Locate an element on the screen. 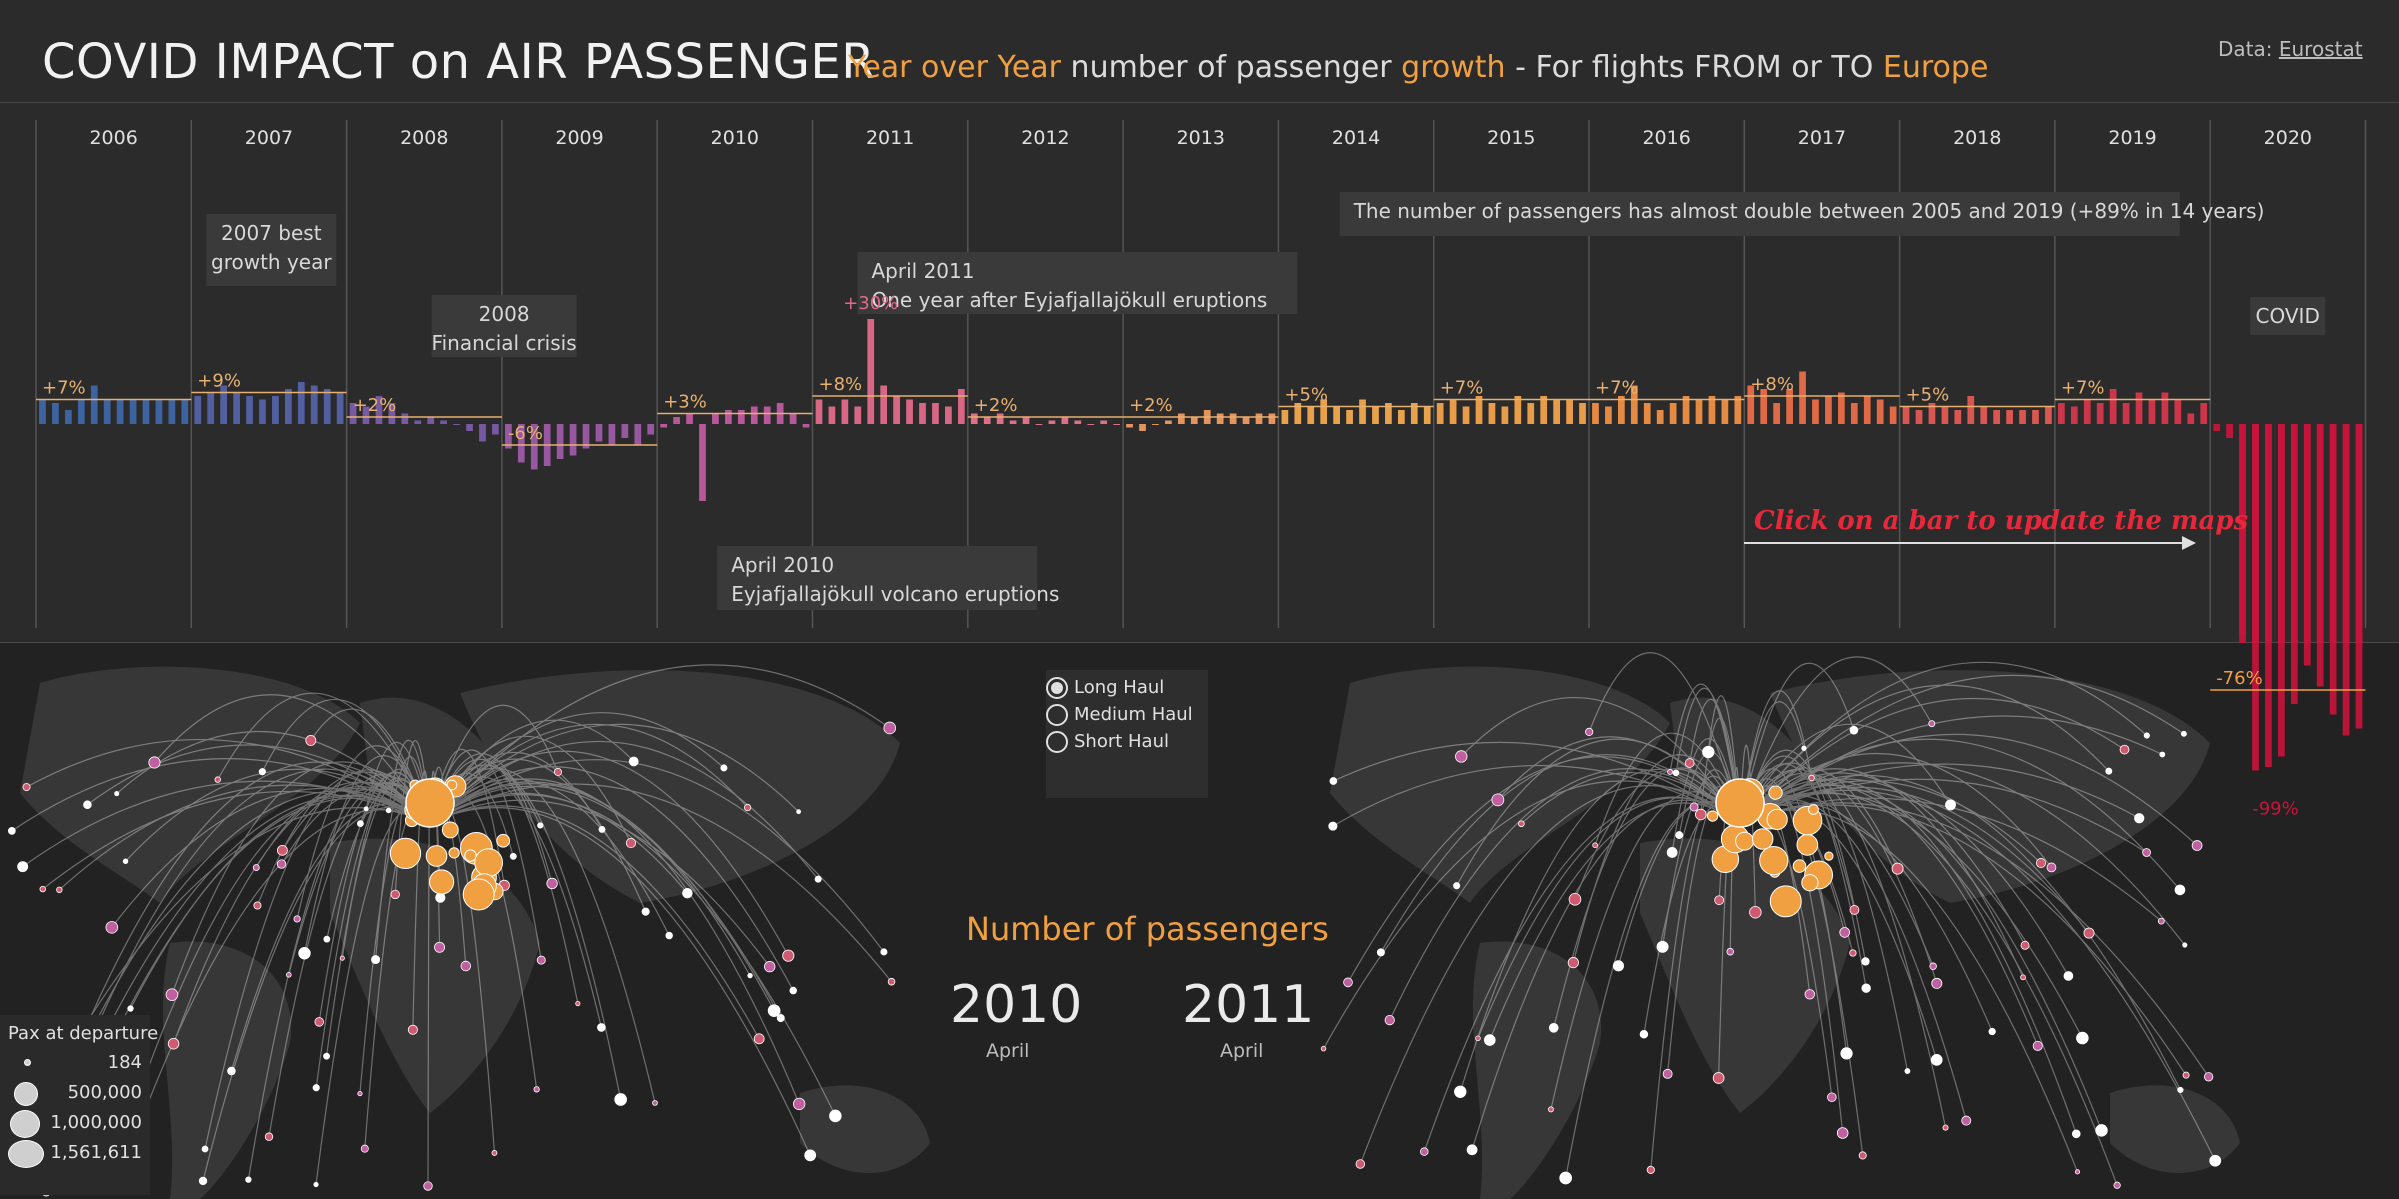  haul-option-medium: Medium Haul is located at coordinates (1119, 714).